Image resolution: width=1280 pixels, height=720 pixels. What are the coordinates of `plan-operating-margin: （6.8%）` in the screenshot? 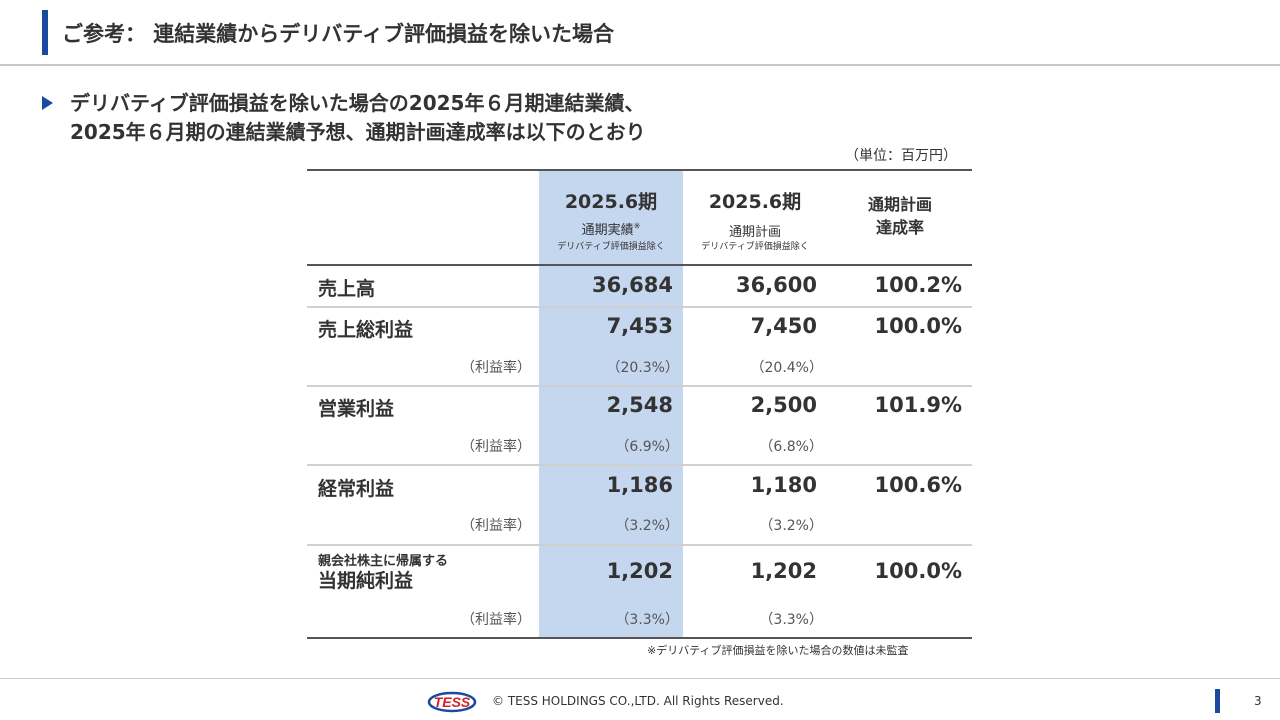 It's located at (791, 447).